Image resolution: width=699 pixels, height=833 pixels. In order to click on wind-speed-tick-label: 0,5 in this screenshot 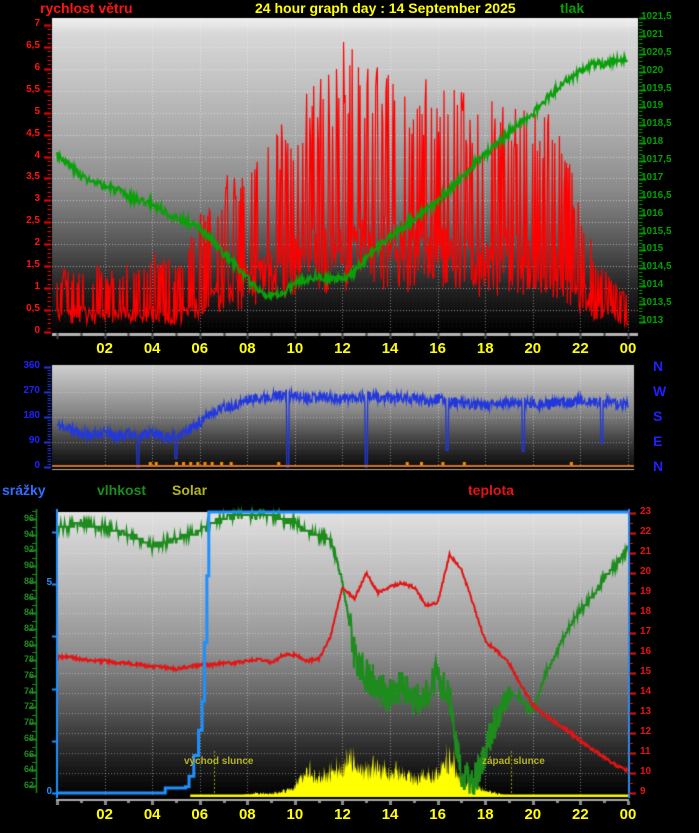, I will do `click(33, 309)`.